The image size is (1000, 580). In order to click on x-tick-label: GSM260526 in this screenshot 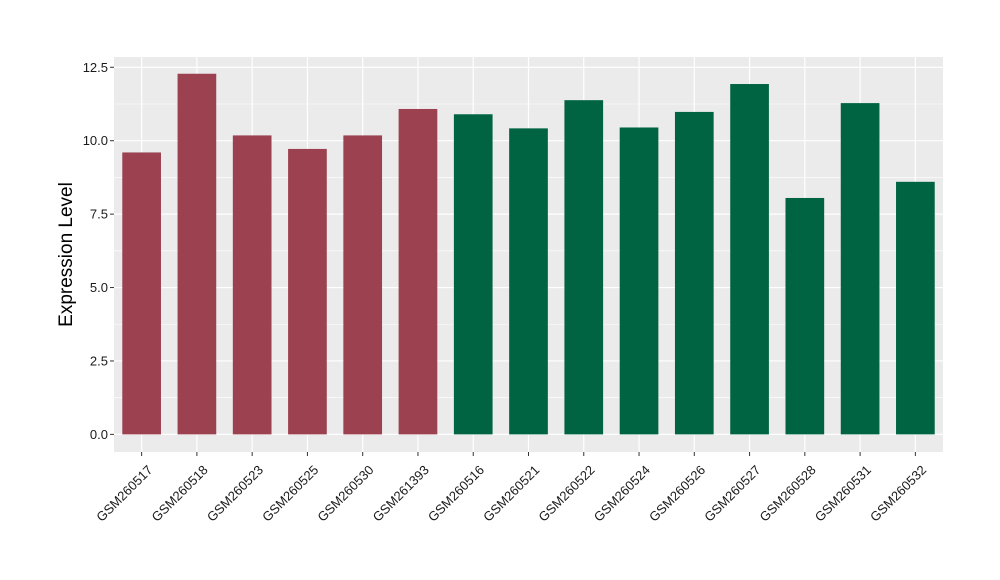, I will do `click(677, 493)`.